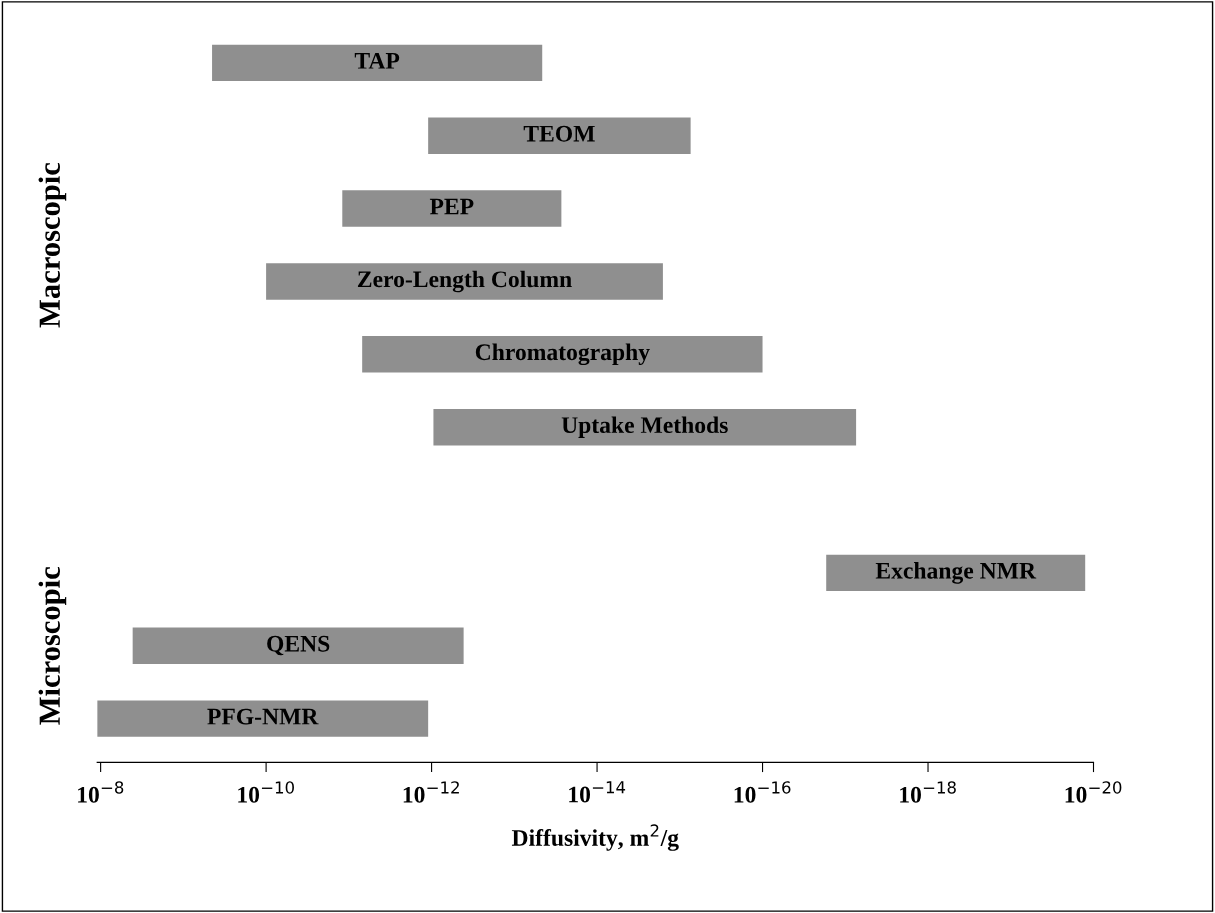  What do you see at coordinates (52, 245) in the screenshot?
I see `text: Macroscopic` at bounding box center [52, 245].